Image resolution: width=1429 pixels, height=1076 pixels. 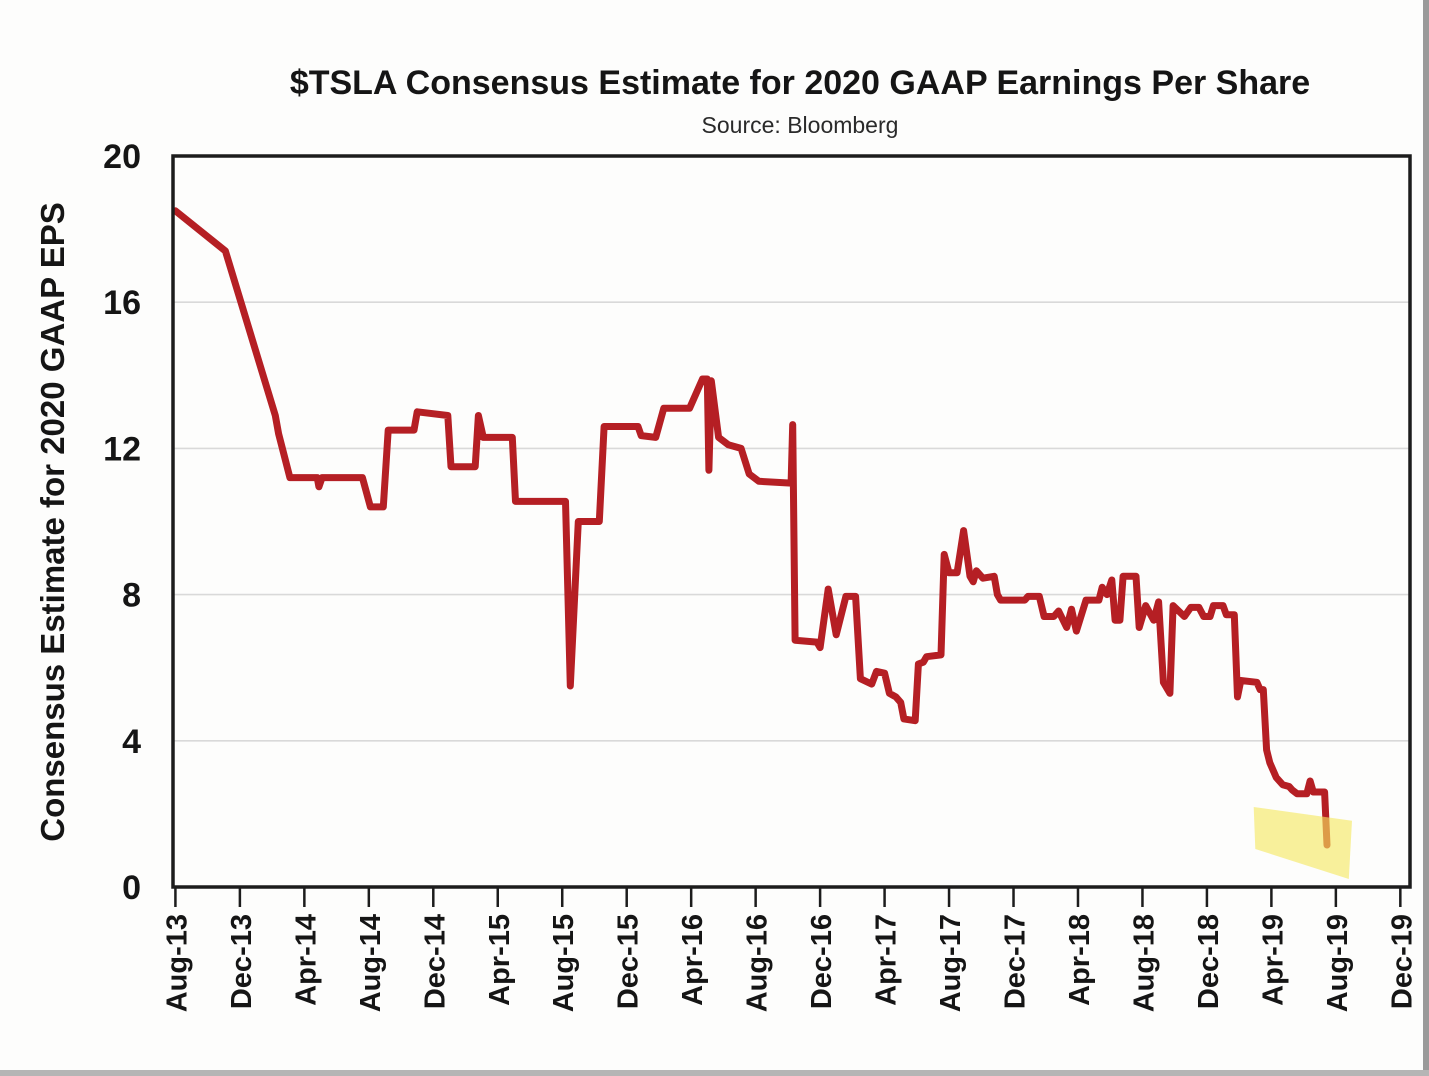 What do you see at coordinates (887, 960) in the screenshot?
I see `x-tick-label: Apr-17` at bounding box center [887, 960].